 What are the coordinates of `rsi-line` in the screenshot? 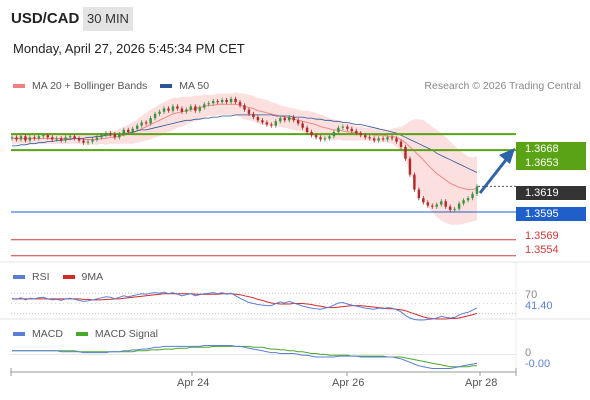 It's located at (244, 306).